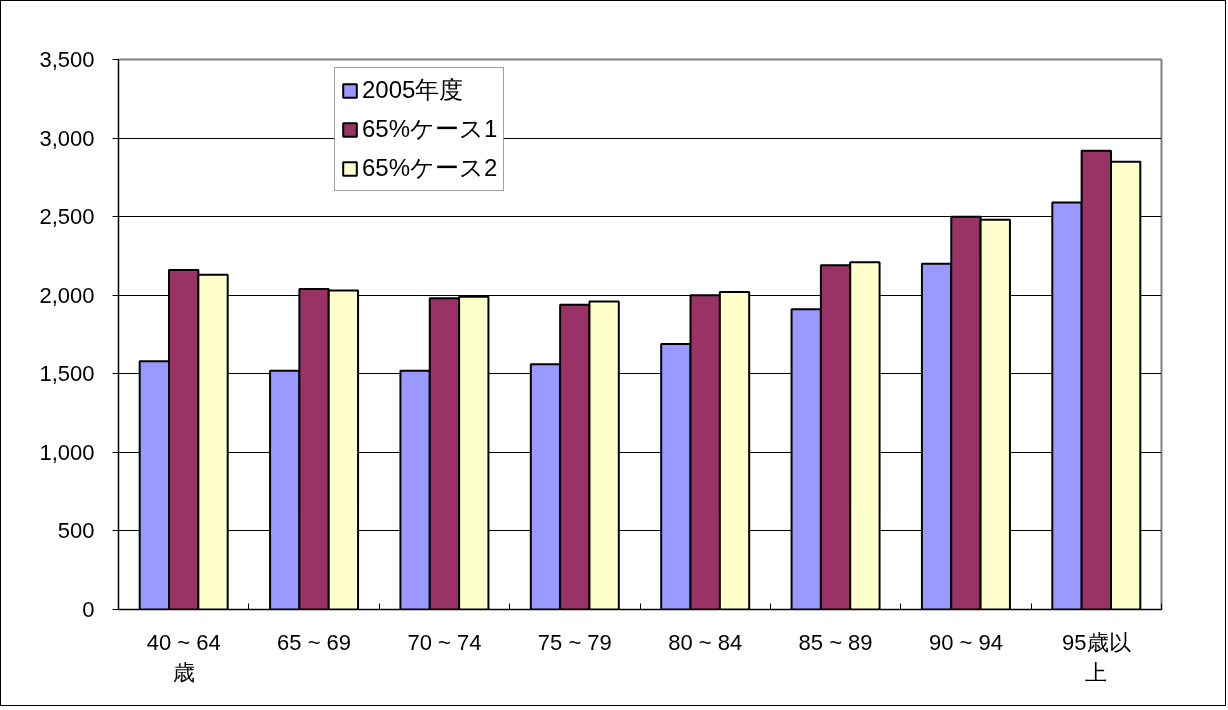 This screenshot has height=710, width=1228. What do you see at coordinates (67, 138) in the screenshot?
I see `y-tick-label: 3,000` at bounding box center [67, 138].